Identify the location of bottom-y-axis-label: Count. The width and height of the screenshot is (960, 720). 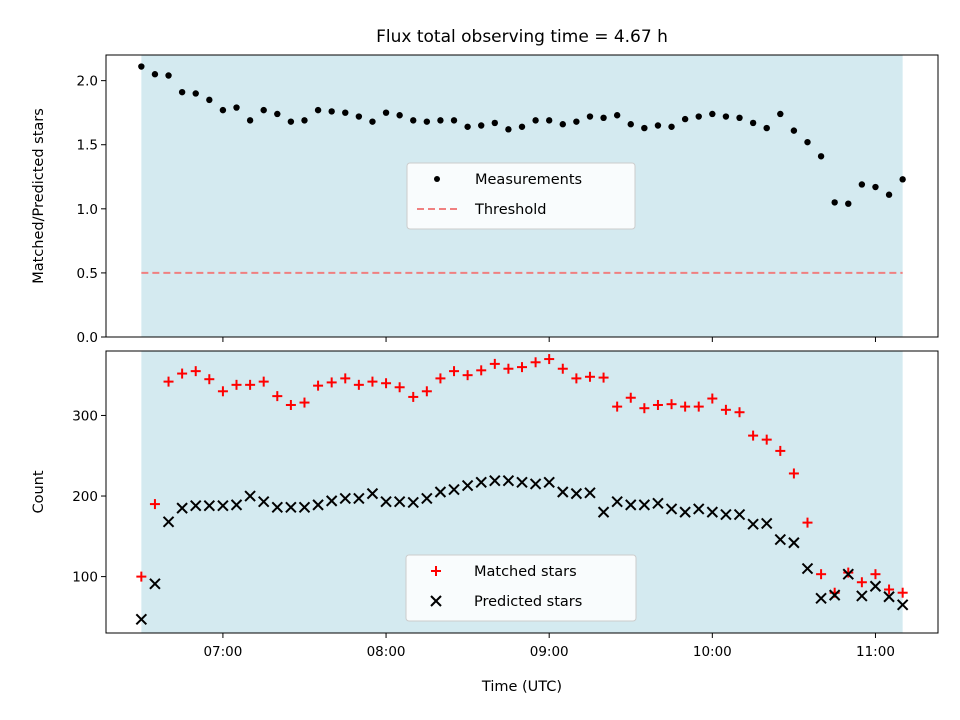
(39, 491).